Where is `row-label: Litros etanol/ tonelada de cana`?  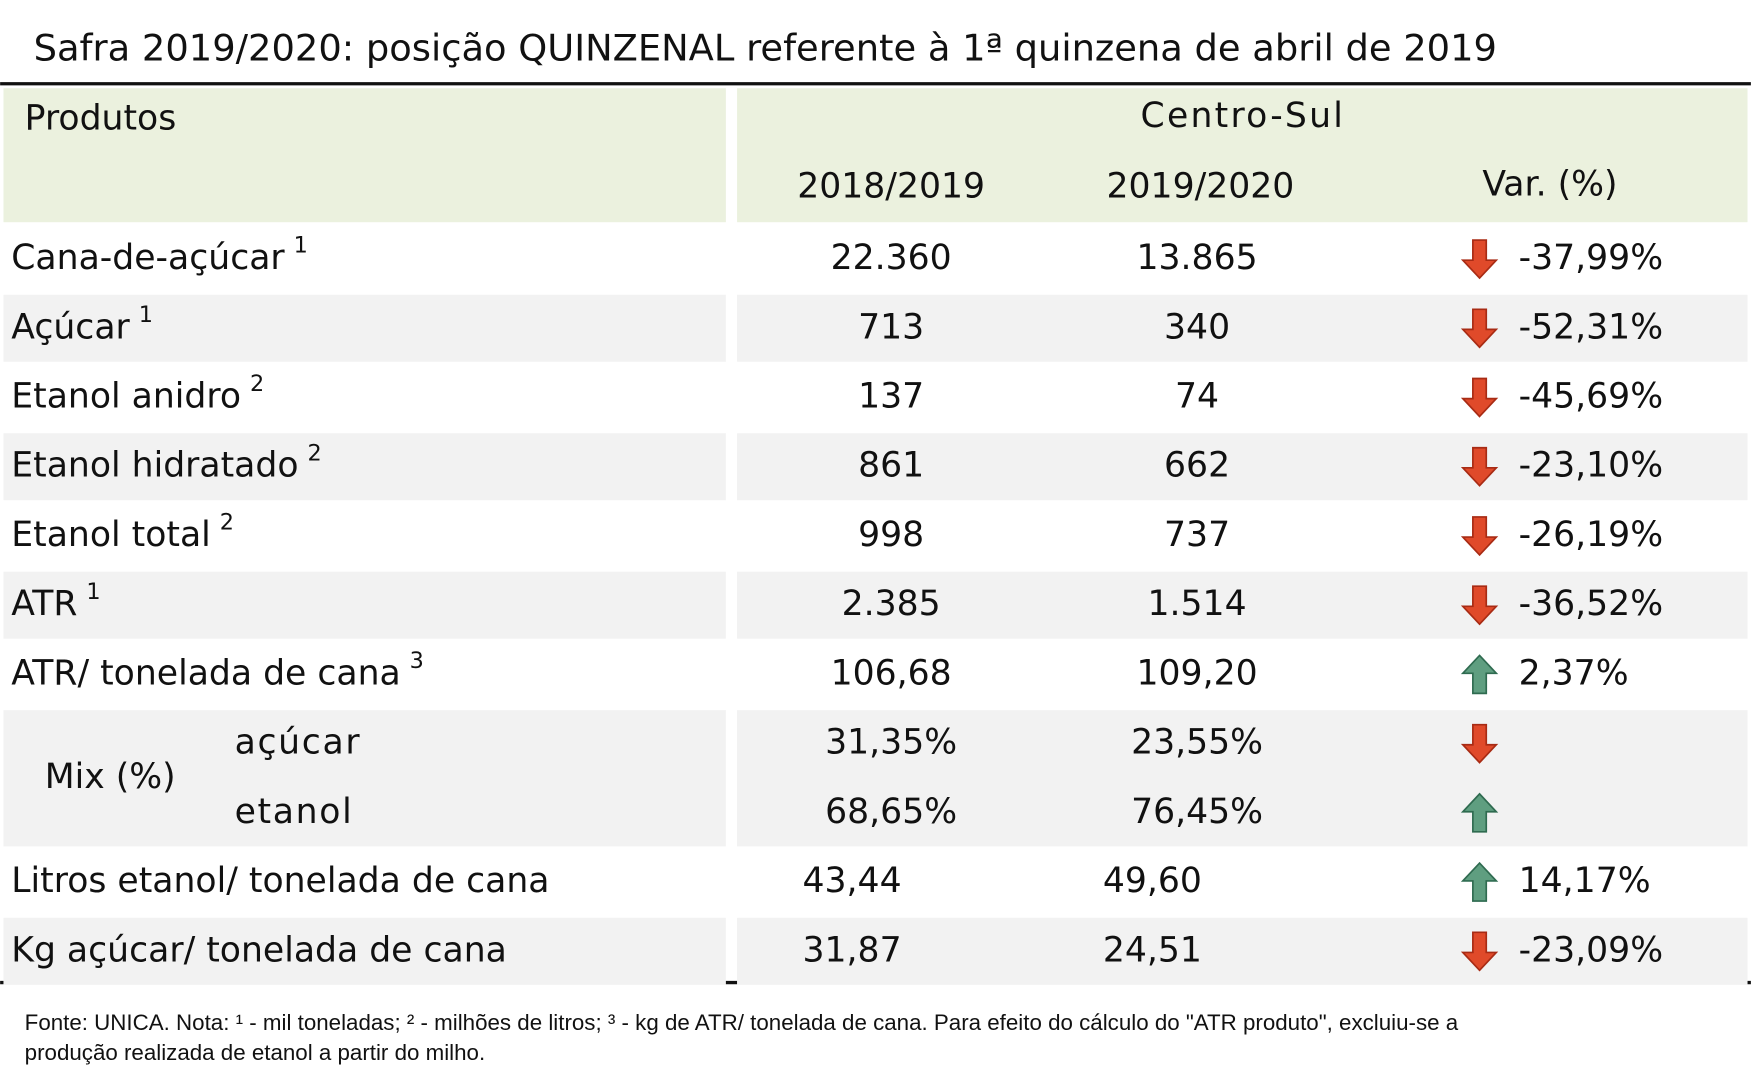 row-label: Litros etanol/ tonelada de cana is located at coordinates (280, 881).